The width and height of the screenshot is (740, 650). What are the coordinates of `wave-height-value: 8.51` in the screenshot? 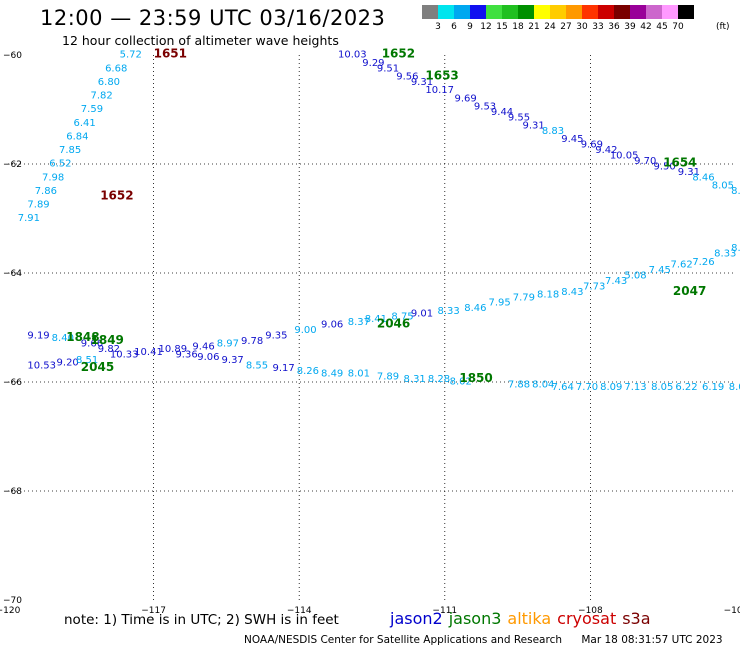 It's located at (87, 360).